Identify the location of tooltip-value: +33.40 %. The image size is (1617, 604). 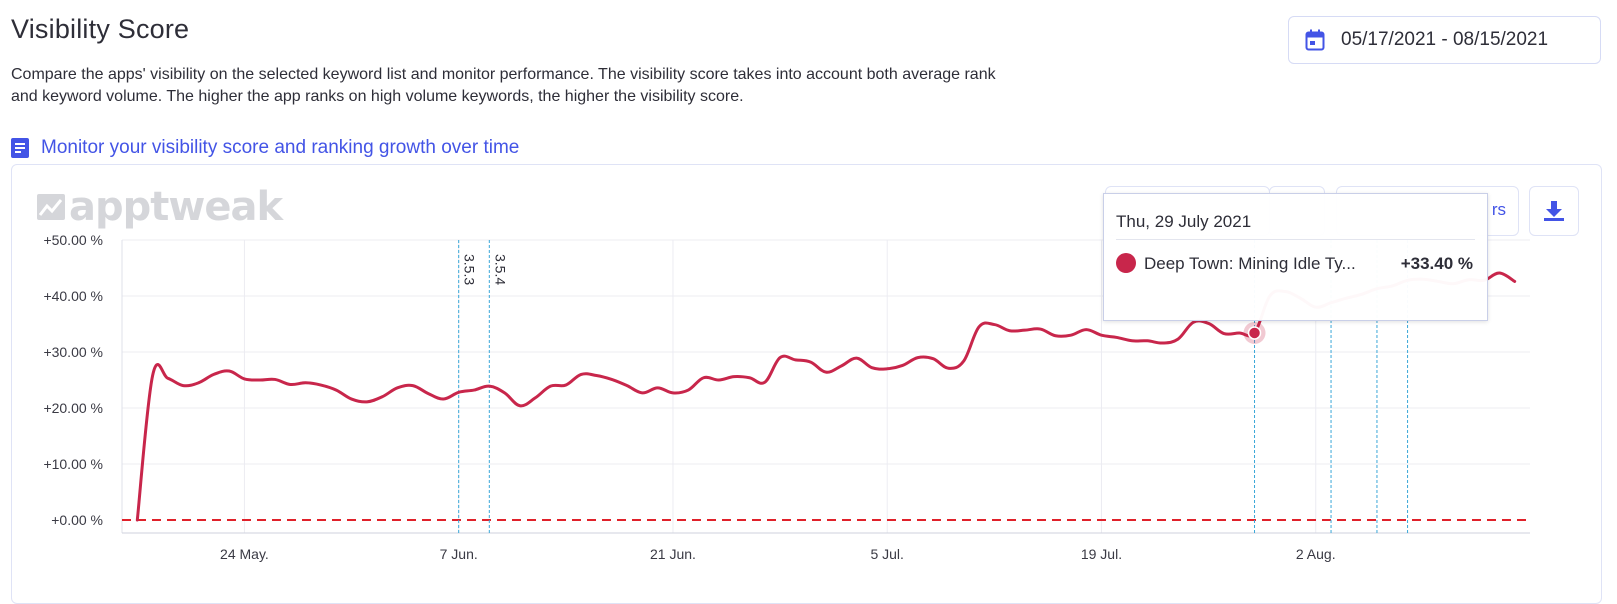
(1436, 263).